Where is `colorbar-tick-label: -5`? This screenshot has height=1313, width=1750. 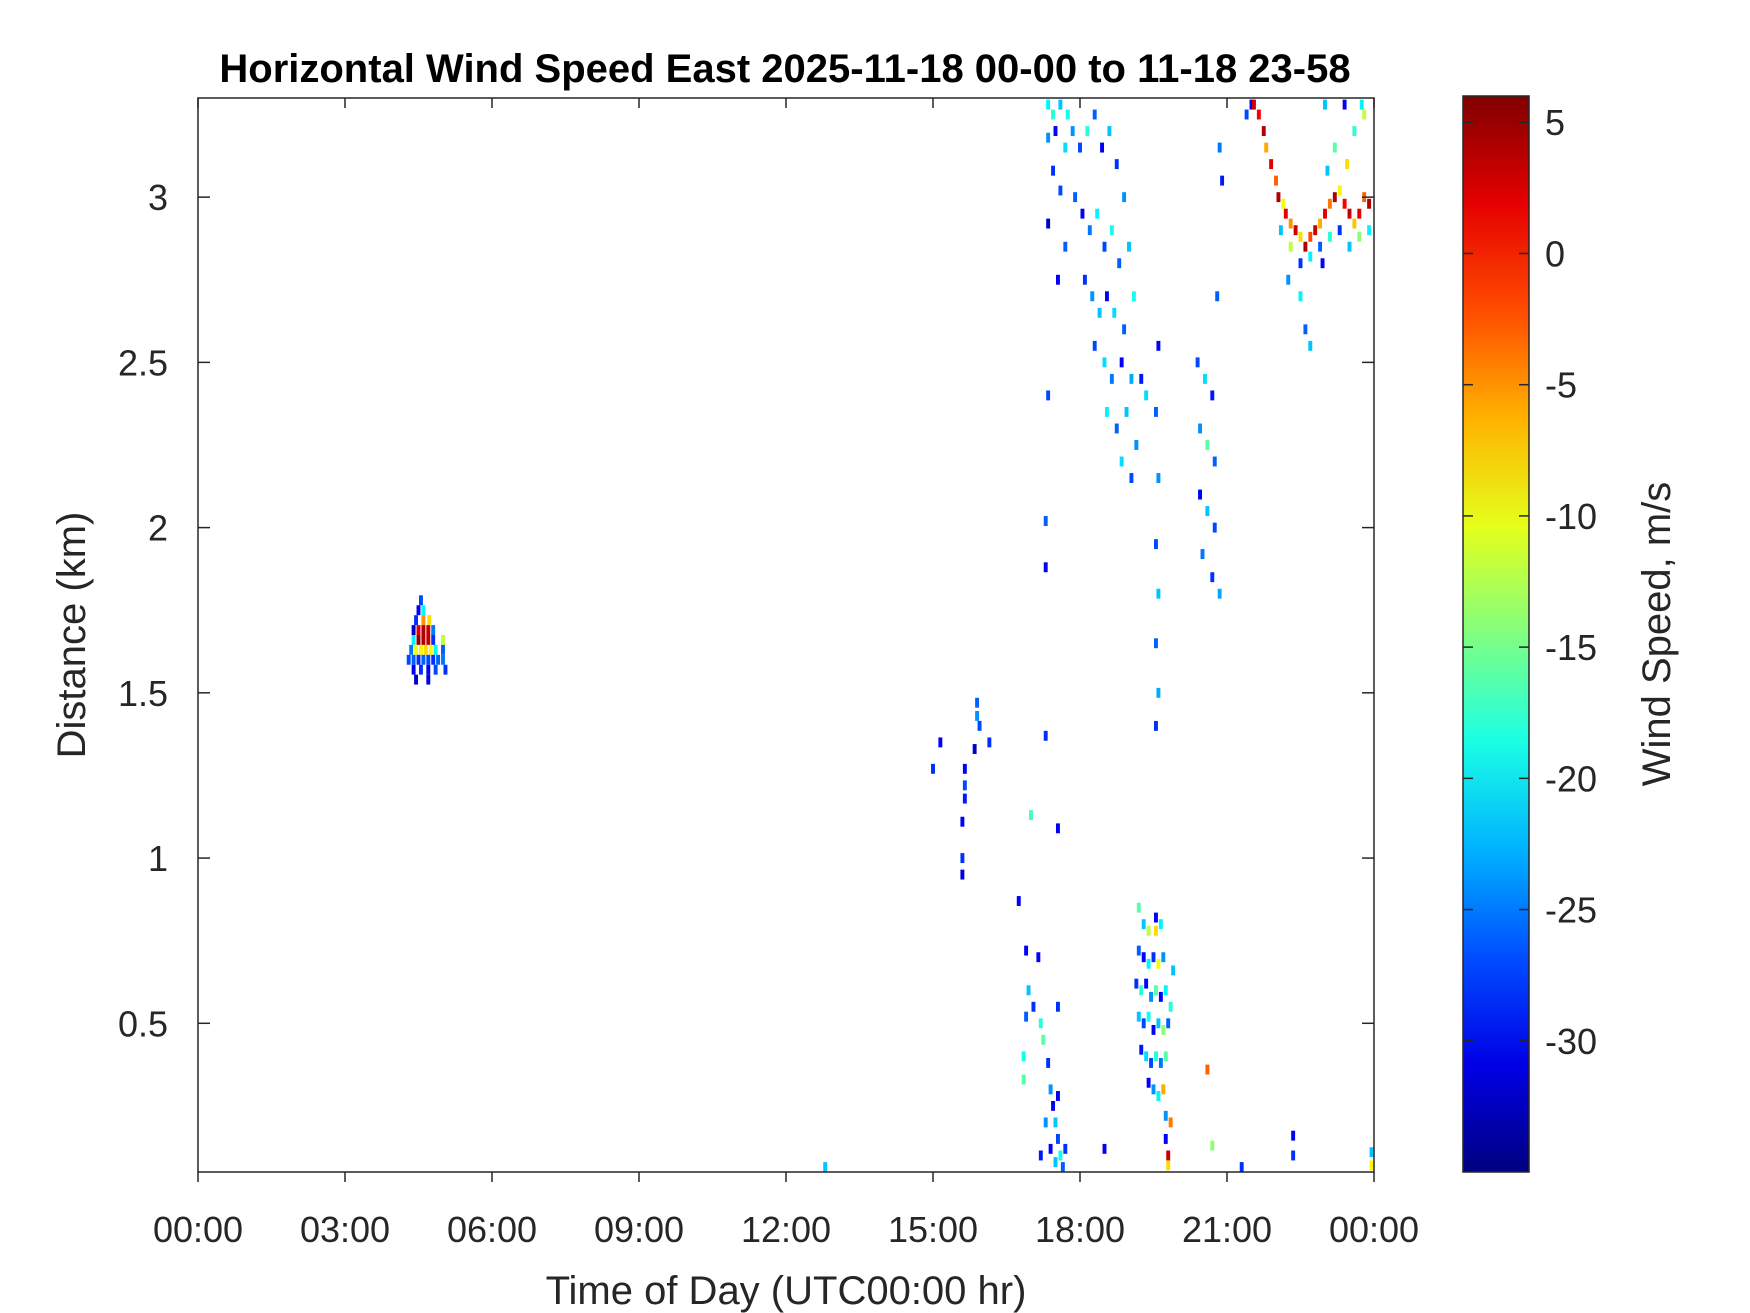
colorbar-tick-label: -5 is located at coordinates (1561, 385).